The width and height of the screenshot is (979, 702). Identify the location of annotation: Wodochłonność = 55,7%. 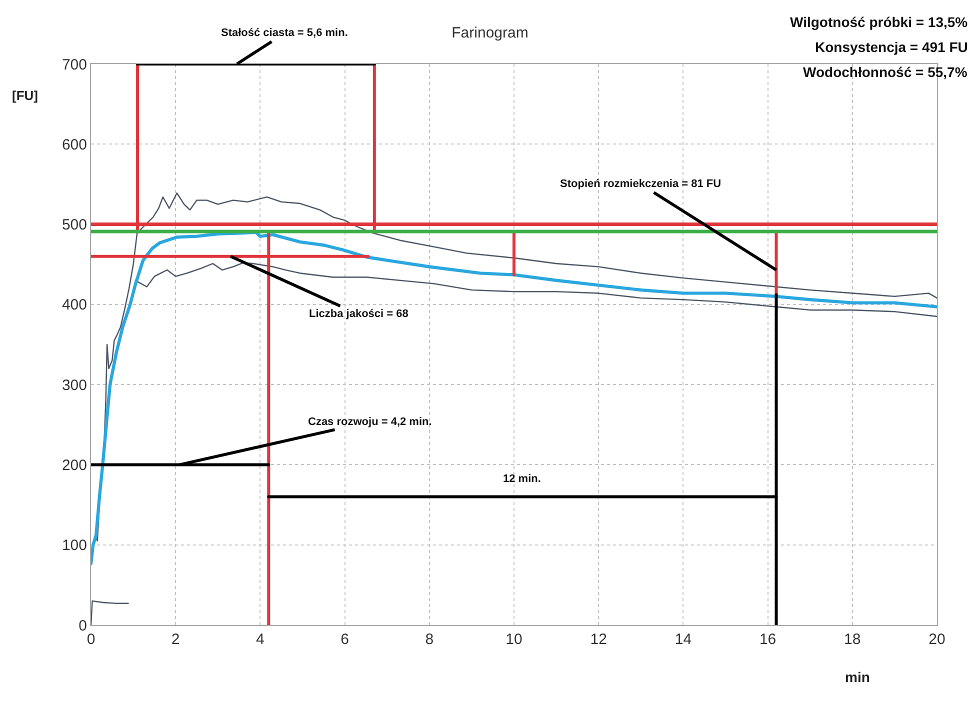
(885, 72).